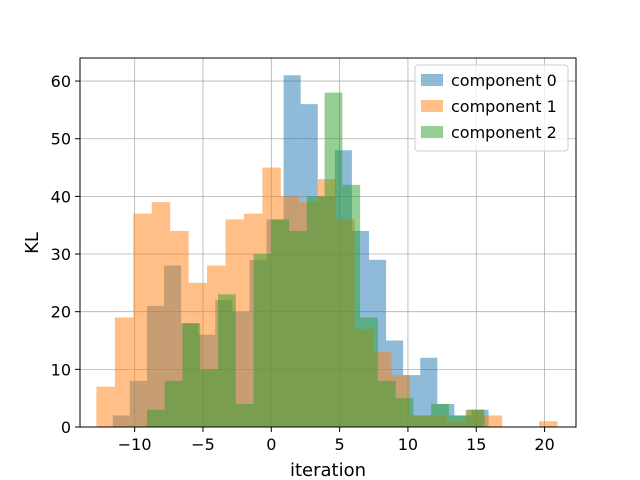 The image size is (640, 480). Describe the element at coordinates (61, 81) in the screenshot. I see `y-tick-label: 60` at that location.